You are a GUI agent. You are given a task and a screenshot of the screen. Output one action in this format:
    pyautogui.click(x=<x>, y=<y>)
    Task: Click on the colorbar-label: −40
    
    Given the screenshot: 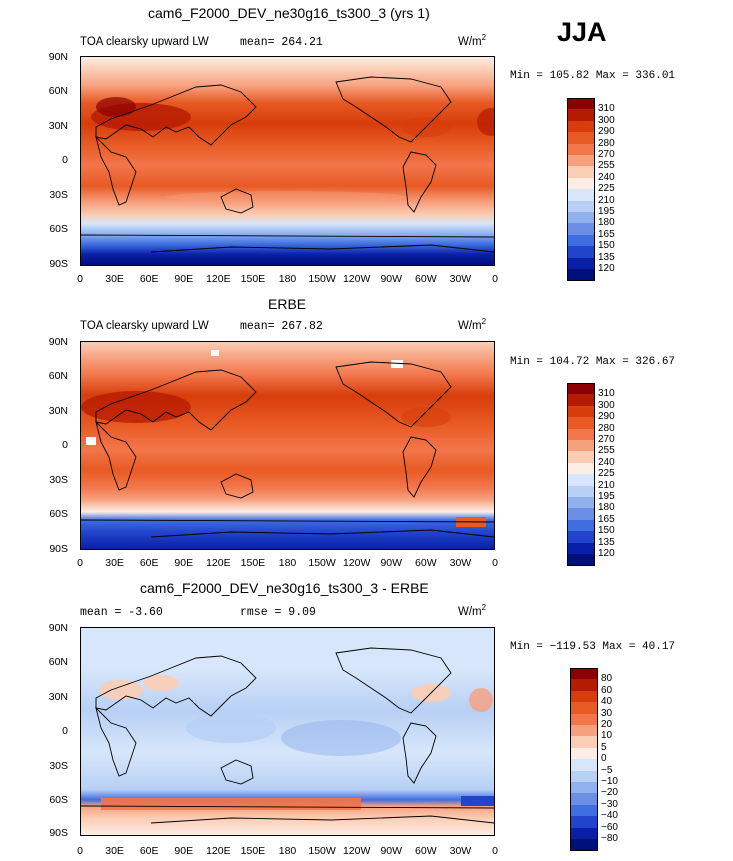 What is the action you would take?
    pyautogui.click(x=609, y=816)
    